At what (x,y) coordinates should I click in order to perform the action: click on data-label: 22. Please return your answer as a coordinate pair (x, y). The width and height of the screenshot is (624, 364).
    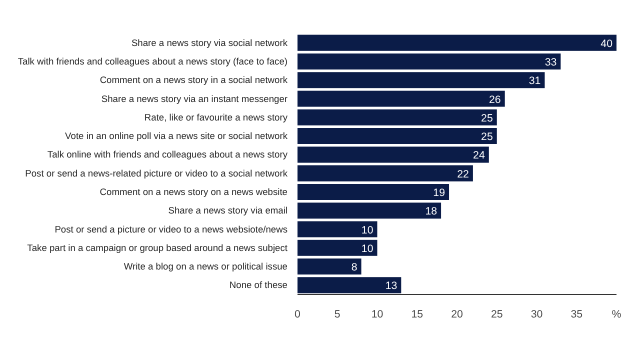
    Looking at the image, I should click on (463, 174).